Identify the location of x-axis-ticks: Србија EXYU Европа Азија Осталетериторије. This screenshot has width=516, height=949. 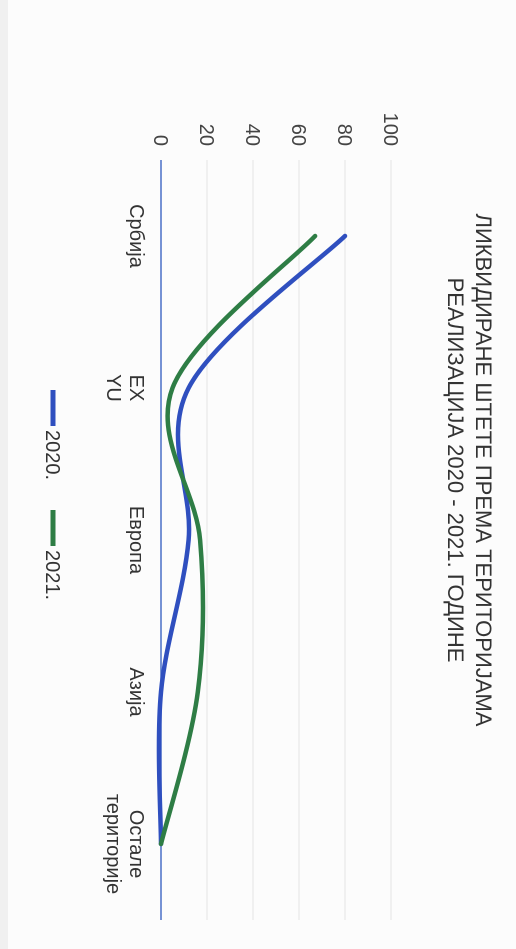
(124, 549).